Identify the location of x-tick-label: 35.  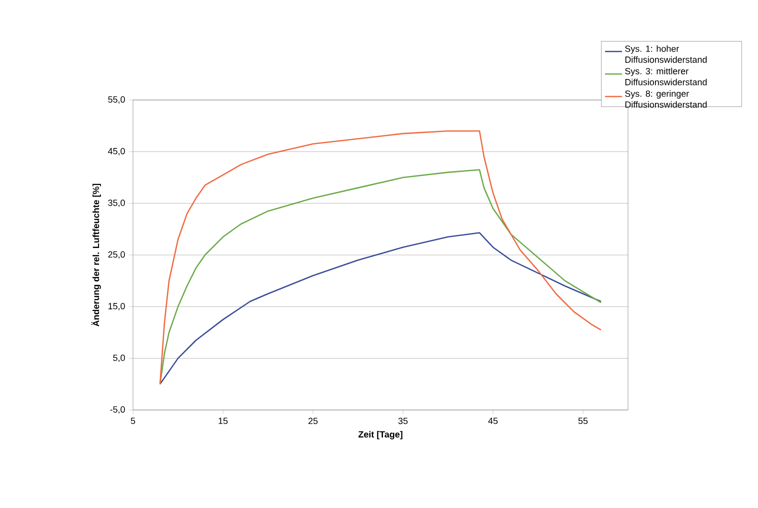
(403, 421).